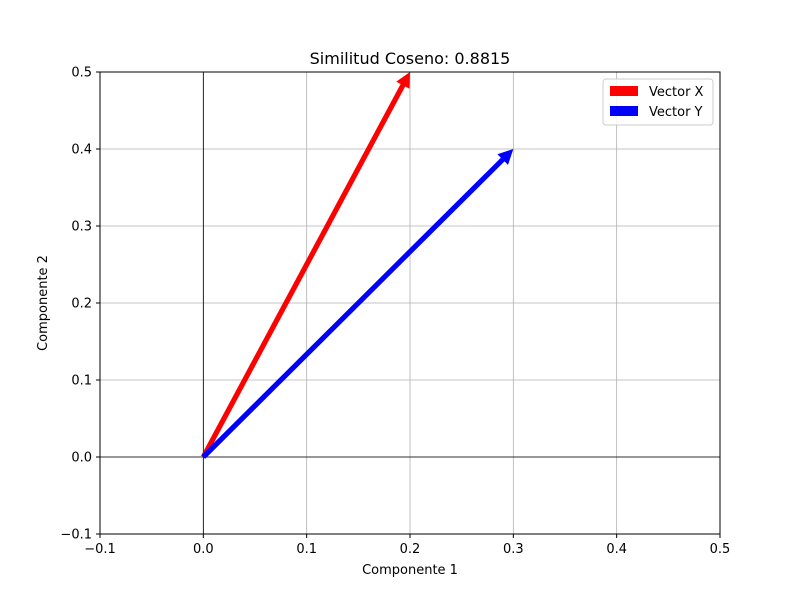 Image resolution: width=800 pixels, height=600 pixels. Describe the element at coordinates (410, 549) in the screenshot. I see `x-tick-label: 0.2` at that location.